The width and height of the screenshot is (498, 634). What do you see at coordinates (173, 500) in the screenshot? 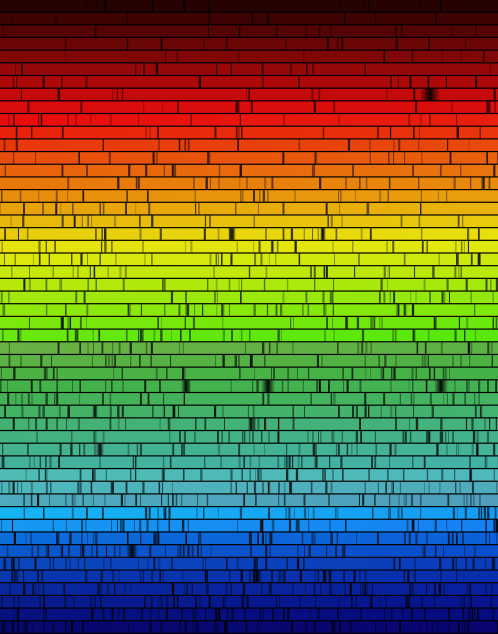
I see `row-break` at bounding box center [173, 500].